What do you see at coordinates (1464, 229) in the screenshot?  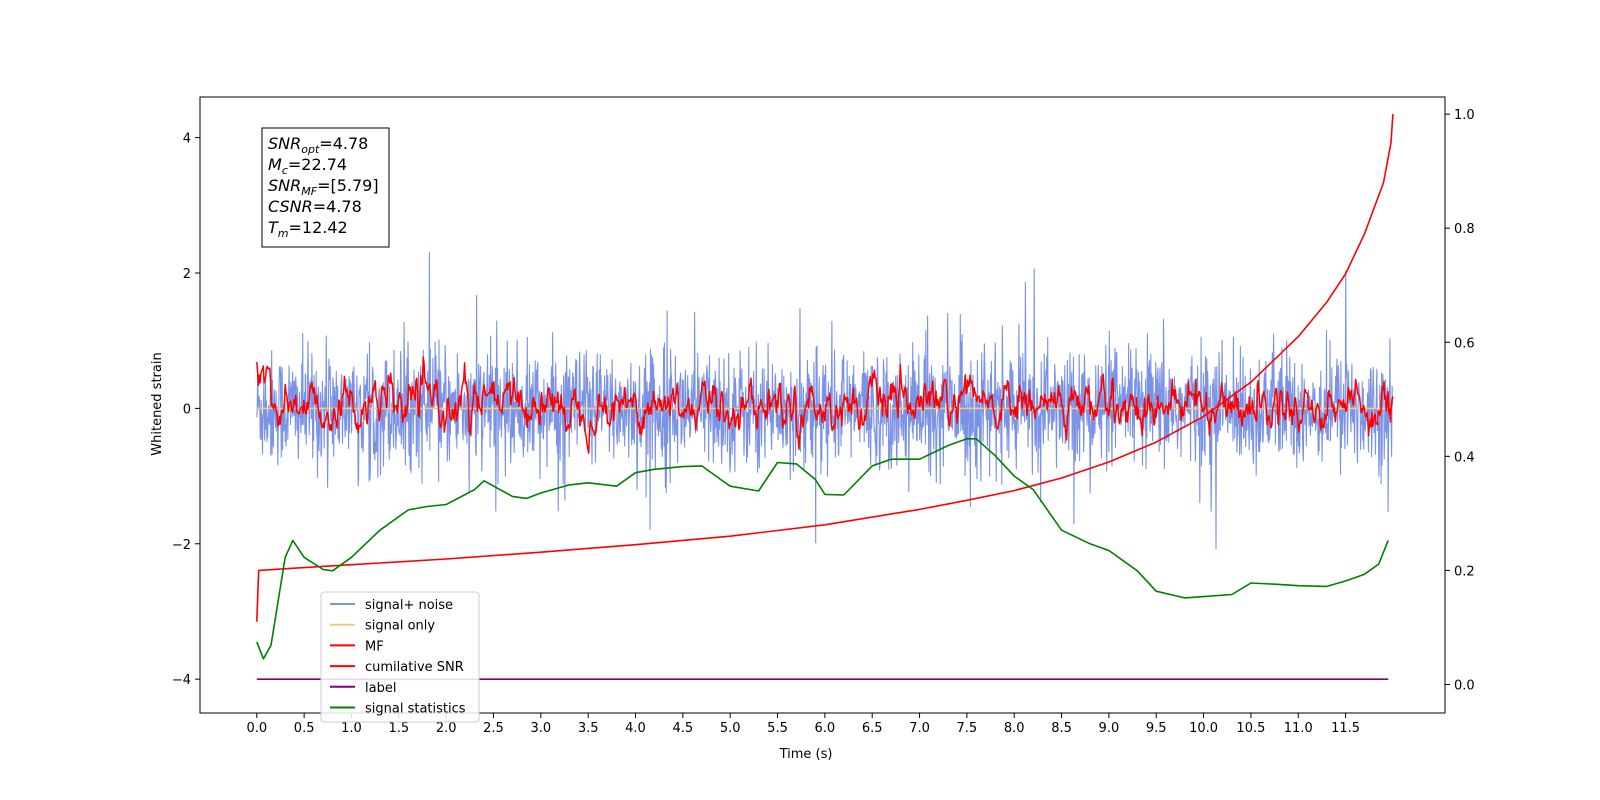 I see `y2-tick-label: 0.8` at bounding box center [1464, 229].